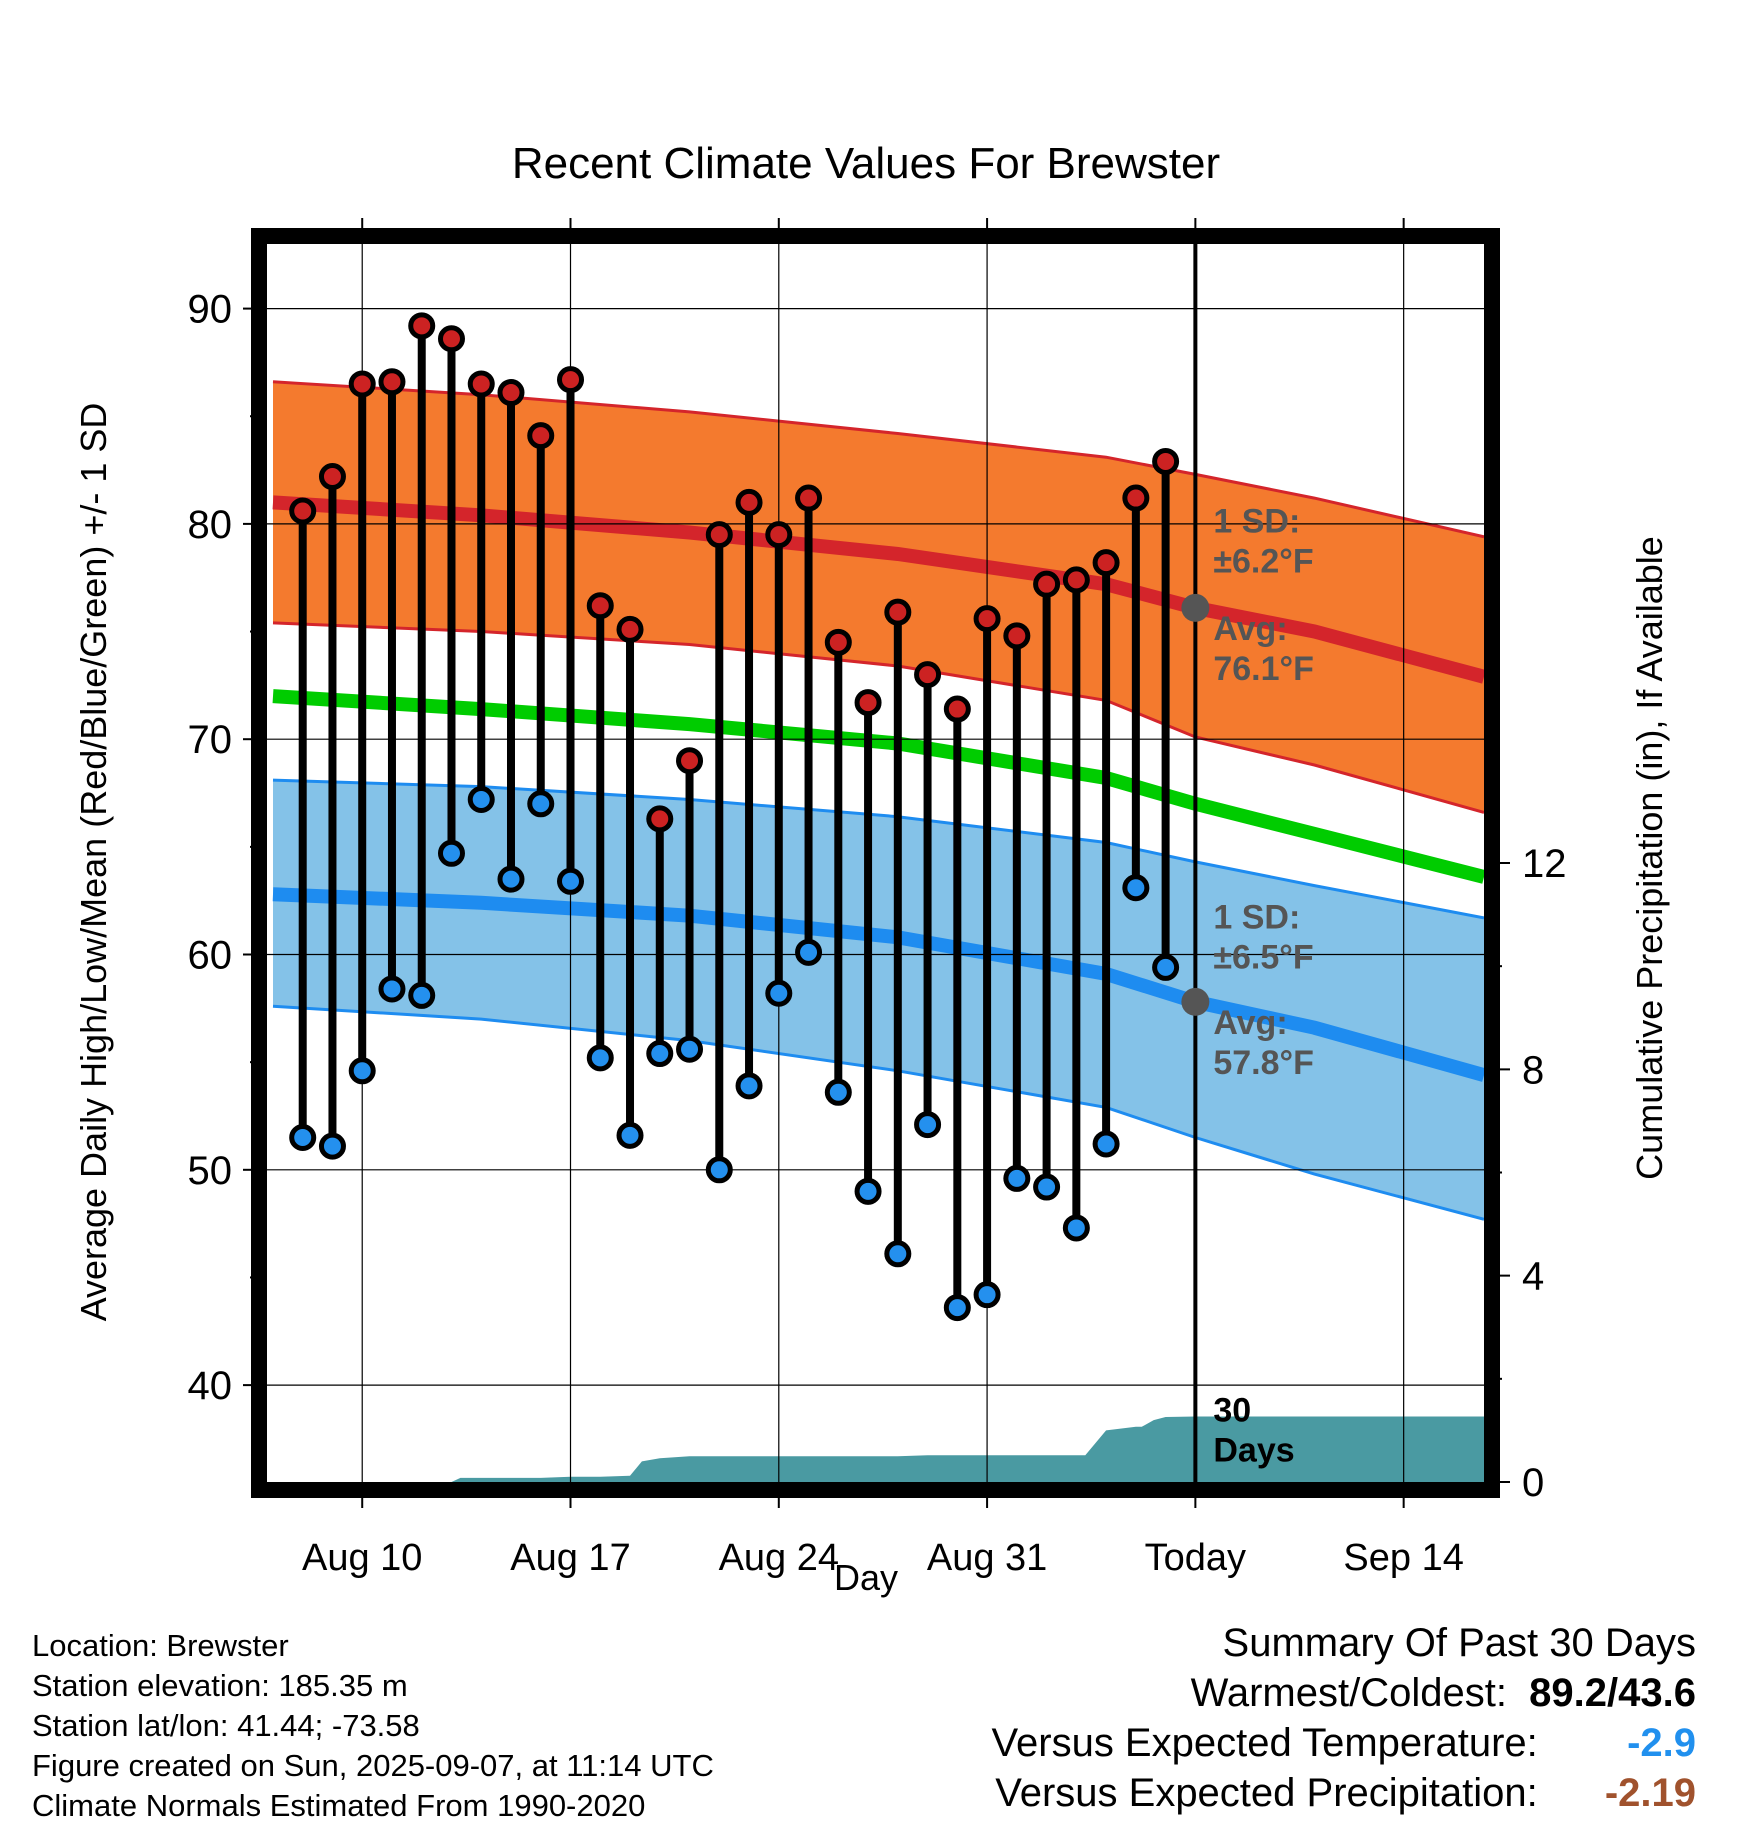 This screenshot has height=1828, width=1748. I want to click on normals-text: Climate Normals Estimated From 1990-2020, so click(339, 1805).